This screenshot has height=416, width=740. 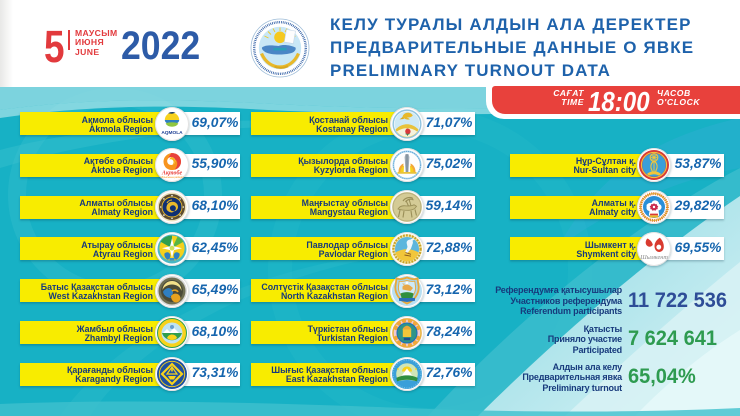 What do you see at coordinates (172, 133) in the screenshot?
I see `svg-text: AQMOLA` at bounding box center [172, 133].